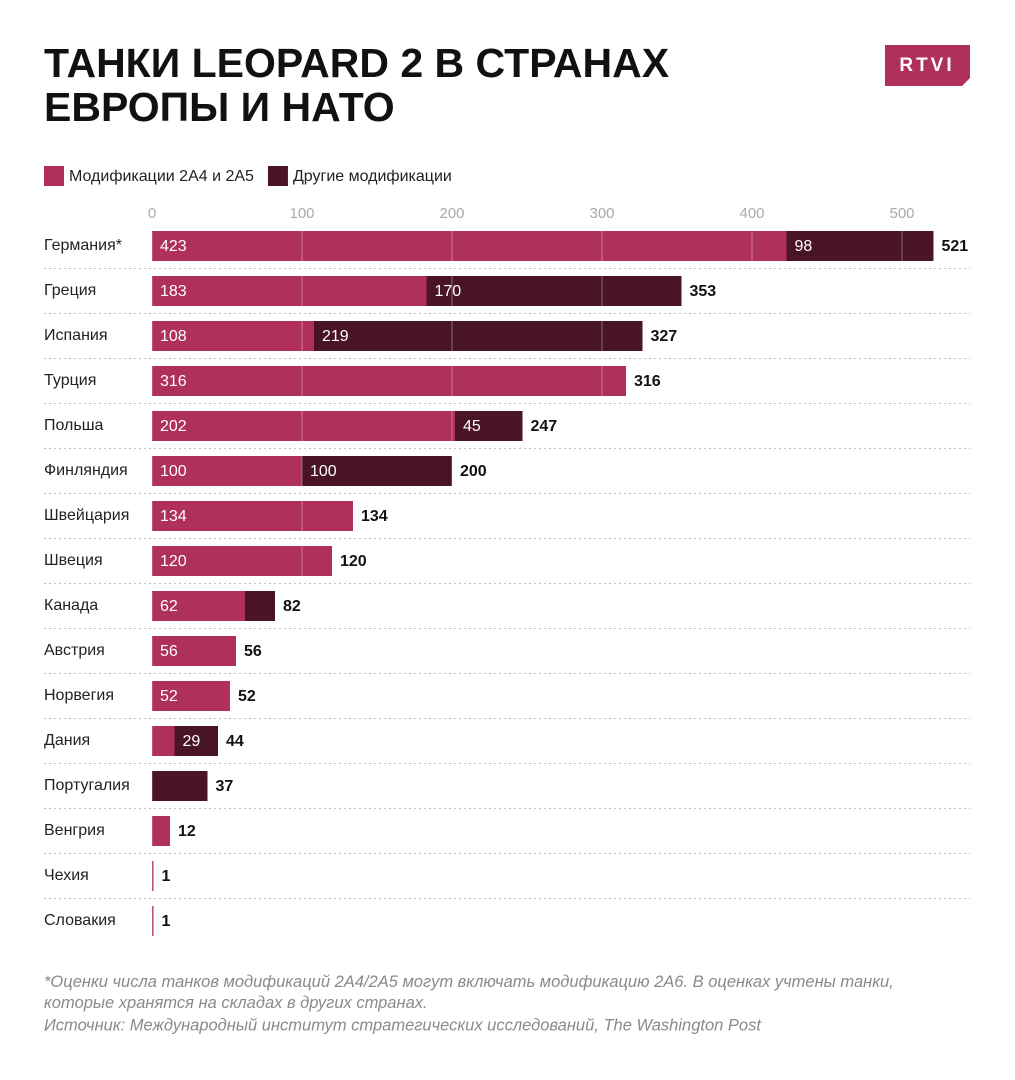 The image size is (1015, 1080). What do you see at coordinates (74, 830) in the screenshot?
I see `category-label: Венгрия` at bounding box center [74, 830].